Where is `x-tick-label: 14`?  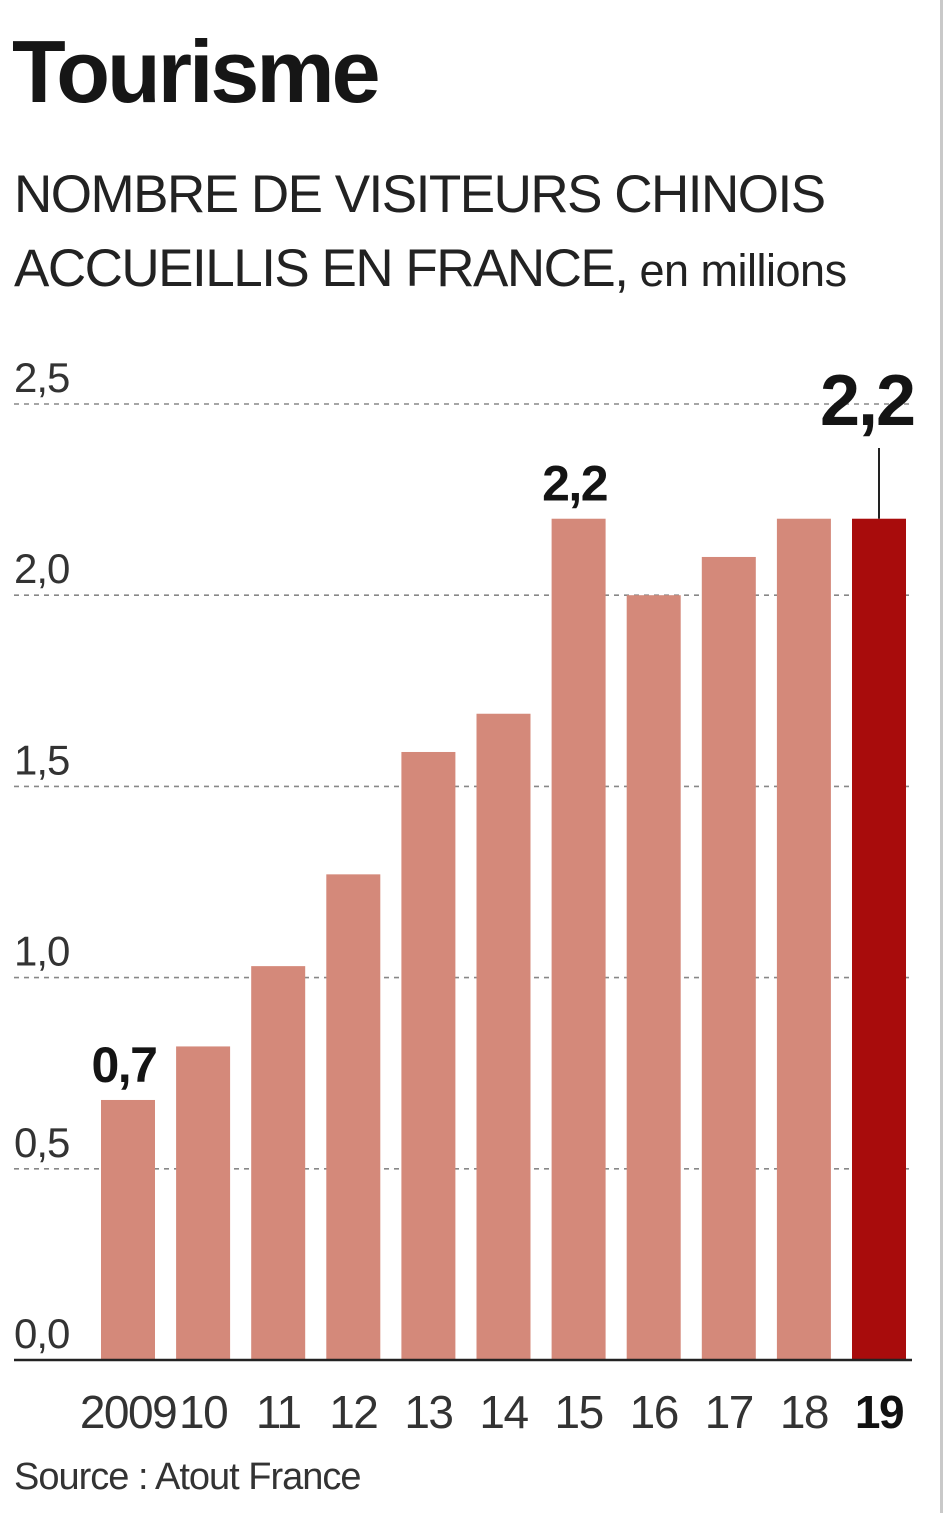
x-tick-label: 14 is located at coordinates (503, 1412).